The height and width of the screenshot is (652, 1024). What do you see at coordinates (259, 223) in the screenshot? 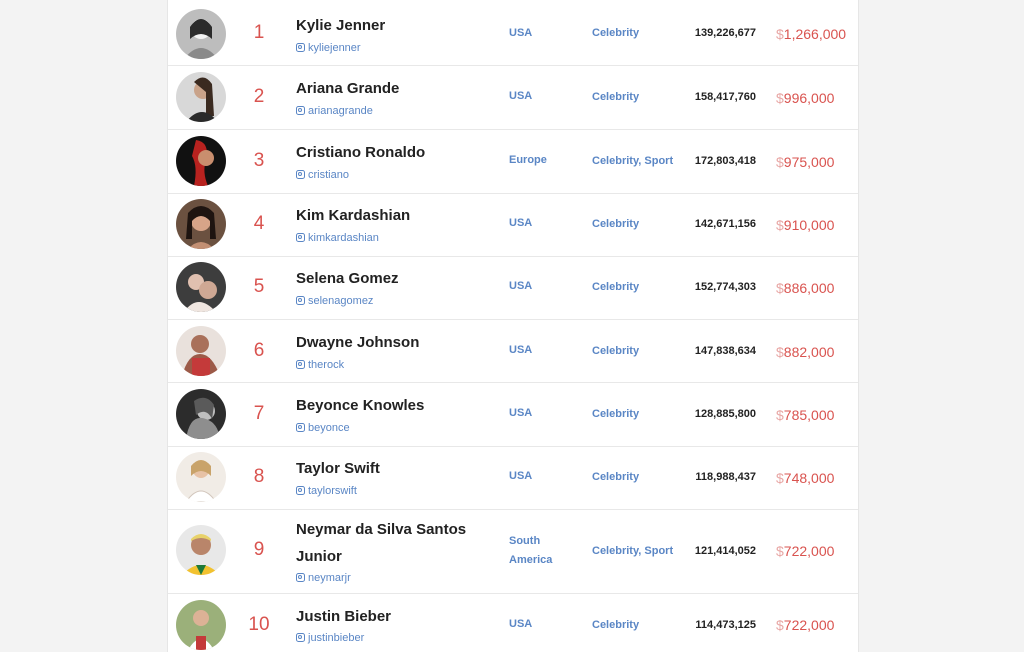
I see `rank: 4` at bounding box center [259, 223].